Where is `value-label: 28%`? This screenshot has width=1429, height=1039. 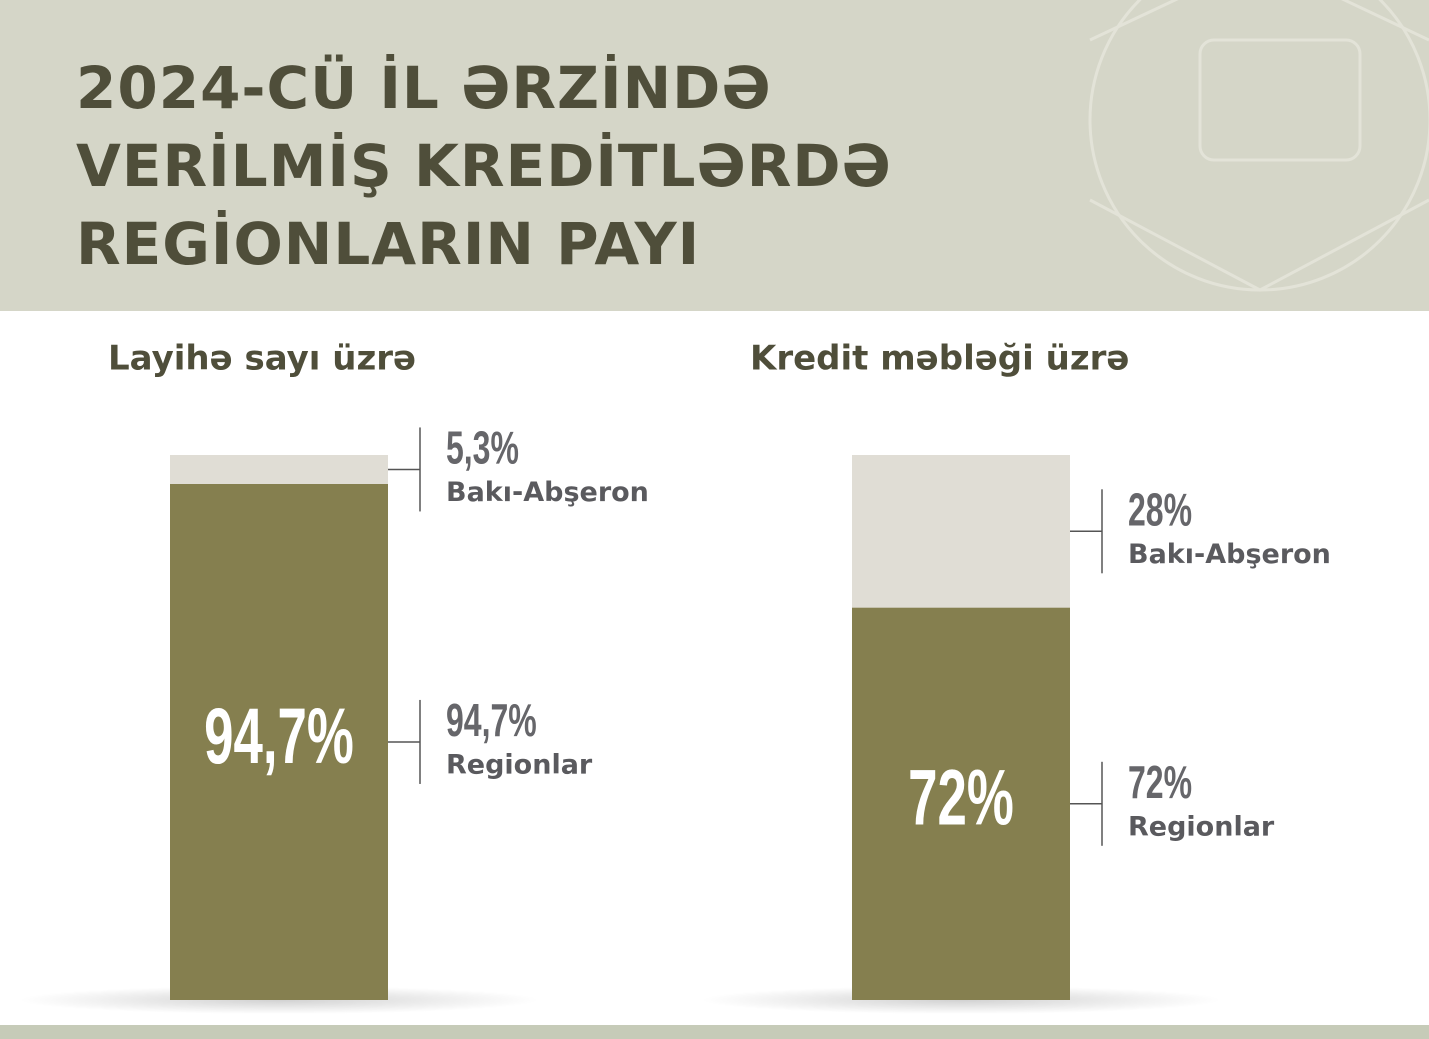
value-label: 28% is located at coordinates (1160, 510).